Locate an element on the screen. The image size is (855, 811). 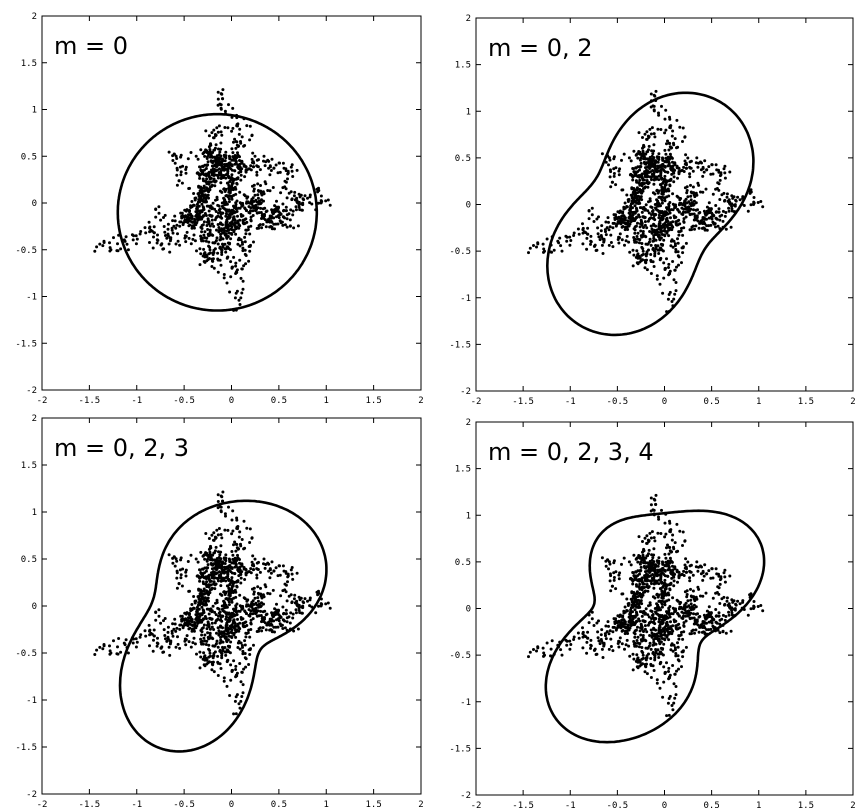
x-tick-label: -1 is located at coordinates (136, 805).